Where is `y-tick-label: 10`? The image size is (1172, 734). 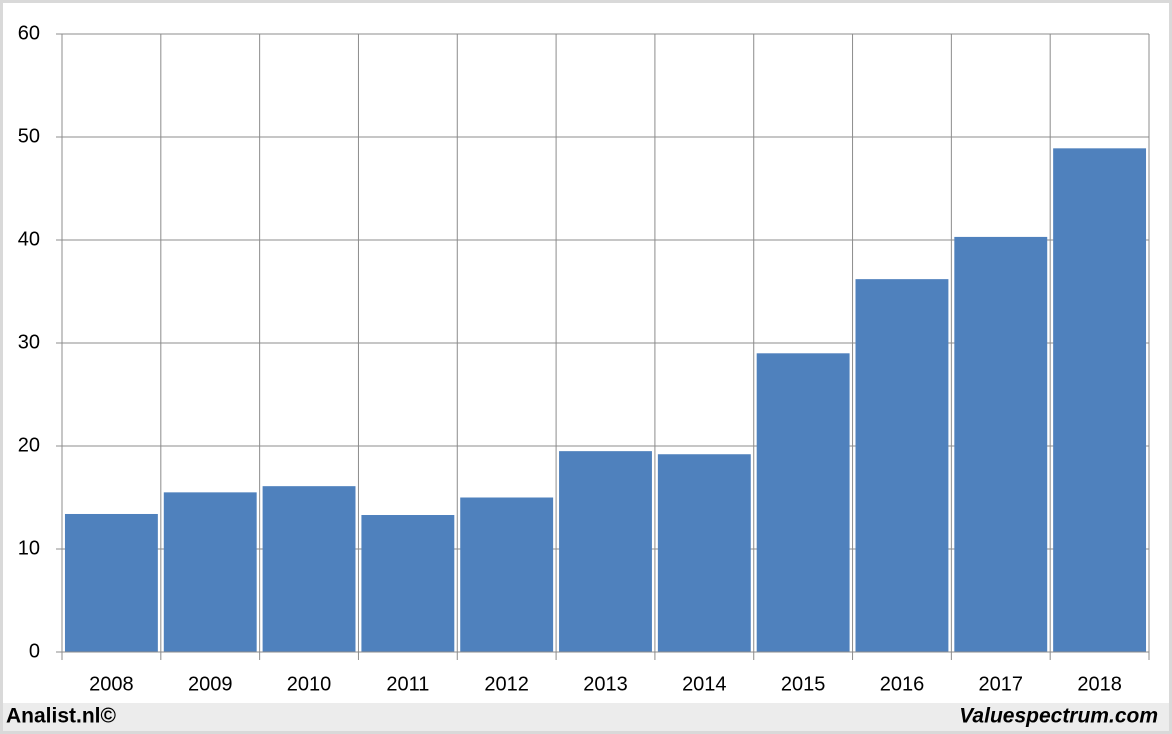 y-tick-label: 10 is located at coordinates (29, 548).